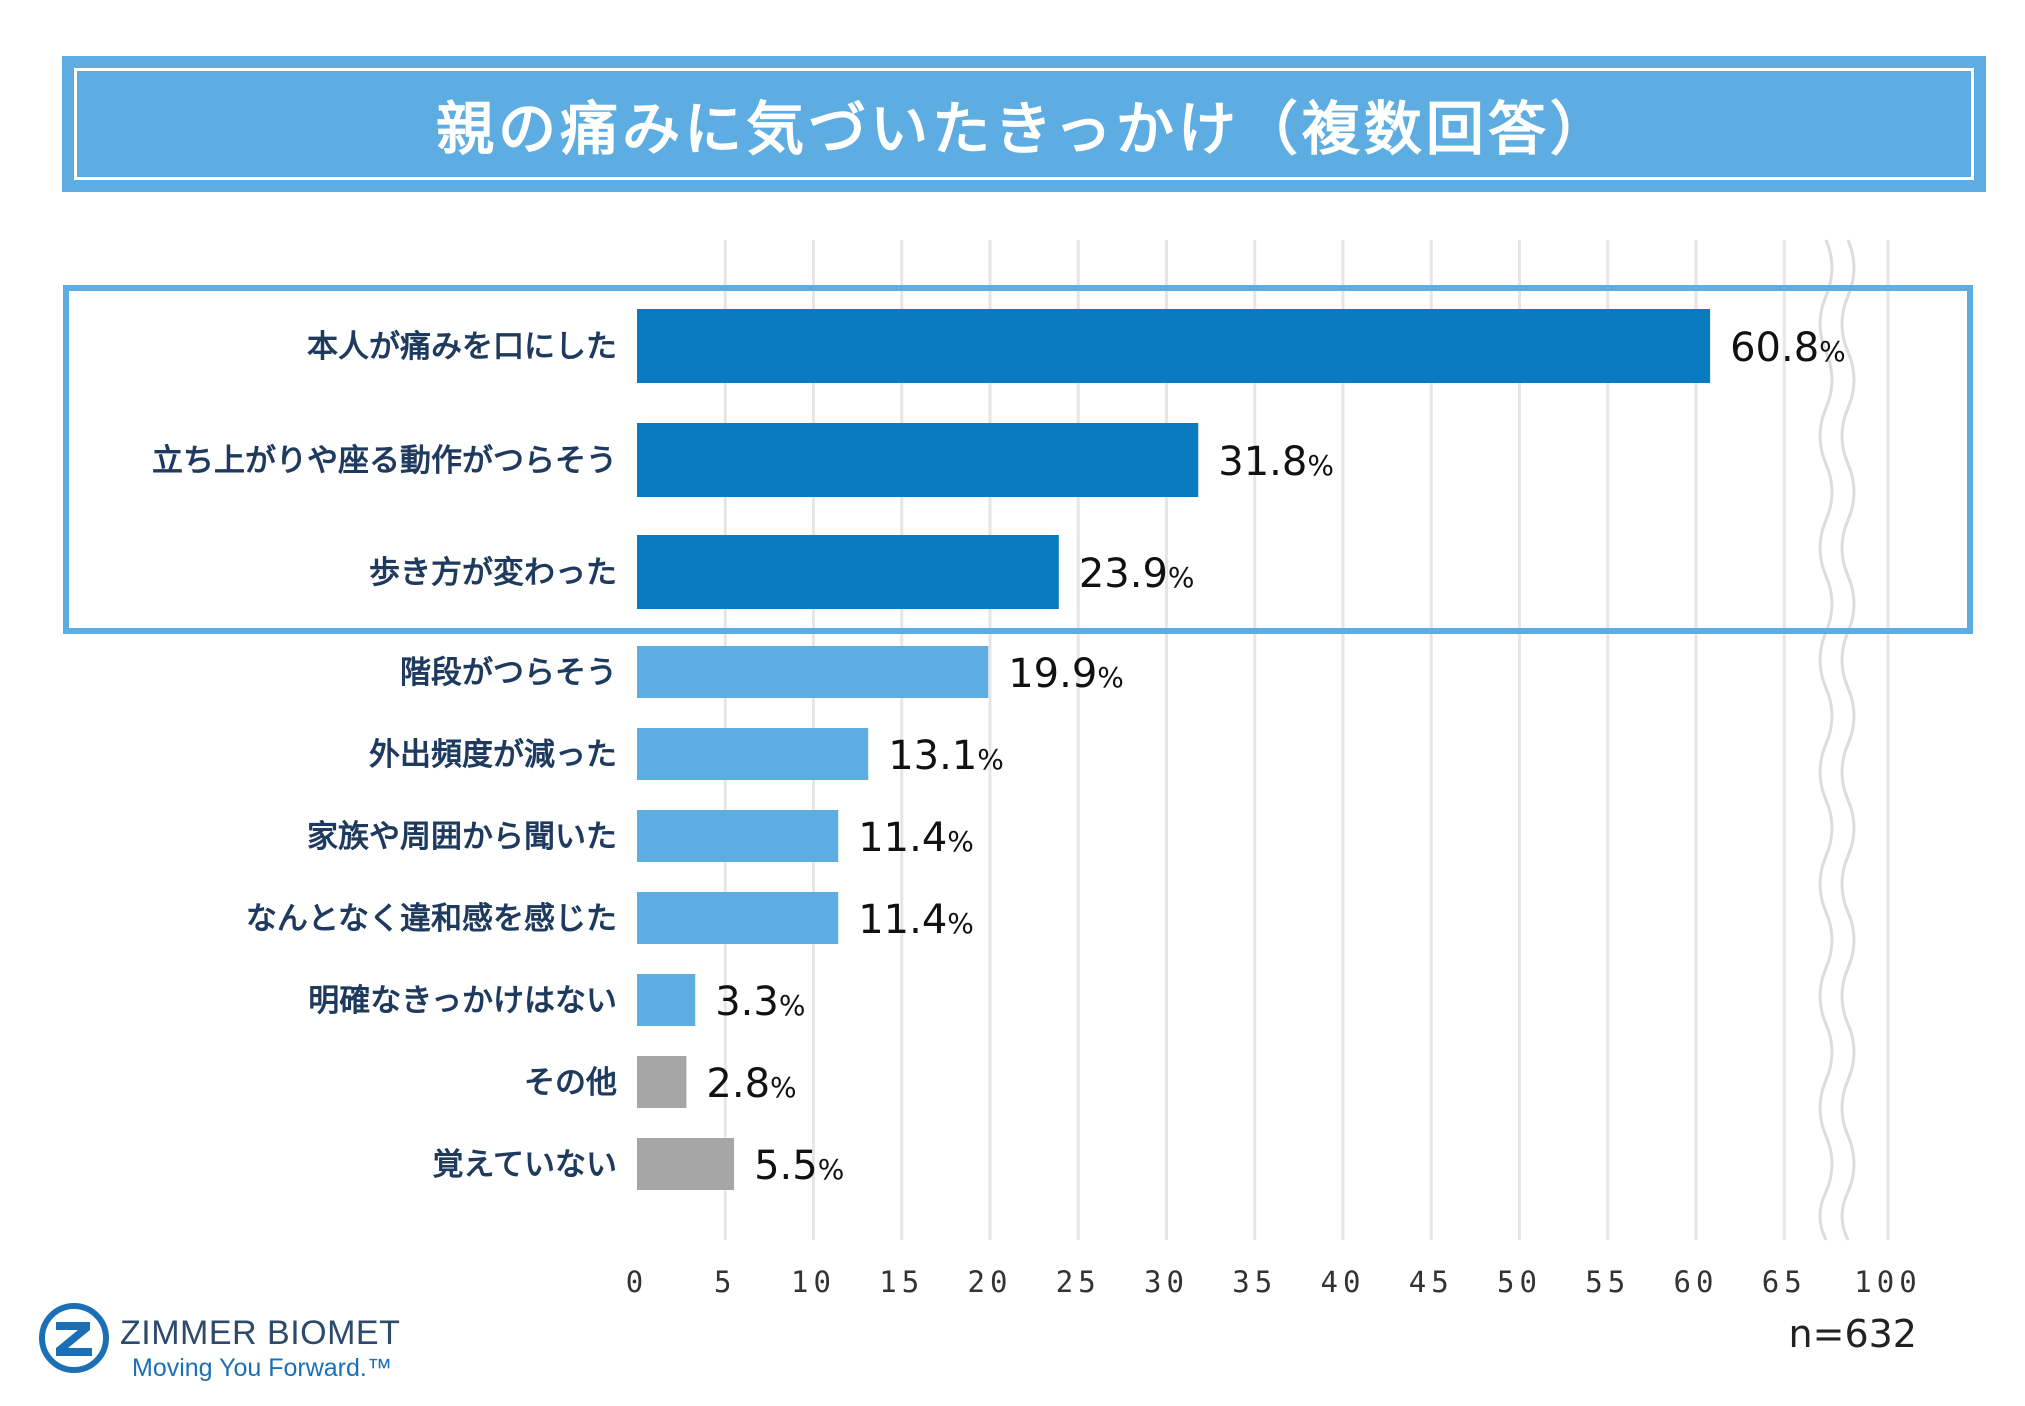 The width and height of the screenshot is (2025, 1406). I want to click on axis-break-line-right, so click(1848, 740).